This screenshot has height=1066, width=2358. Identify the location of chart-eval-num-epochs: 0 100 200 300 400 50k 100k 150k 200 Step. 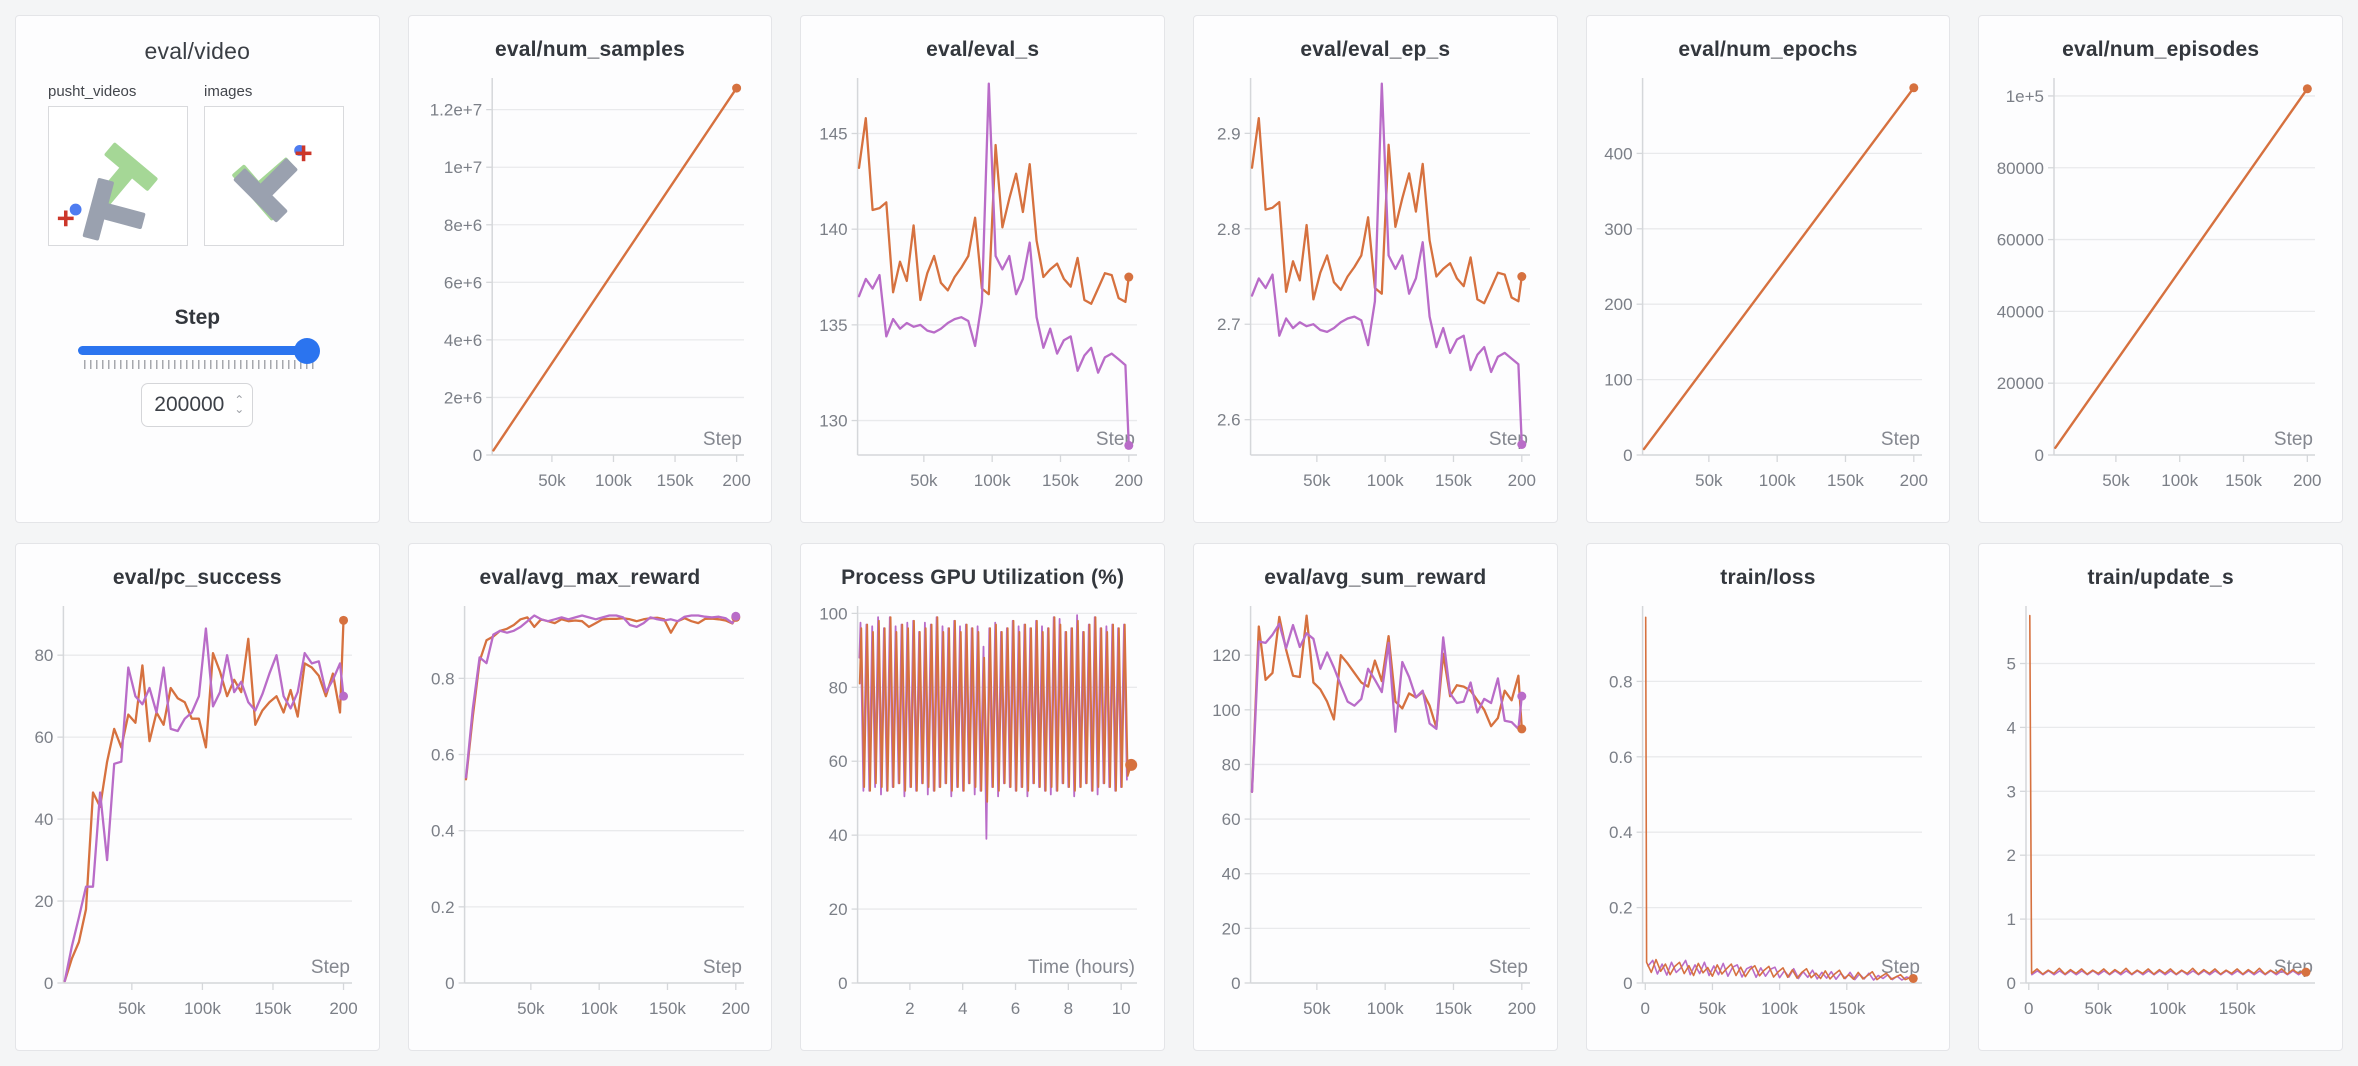
(1767, 291).